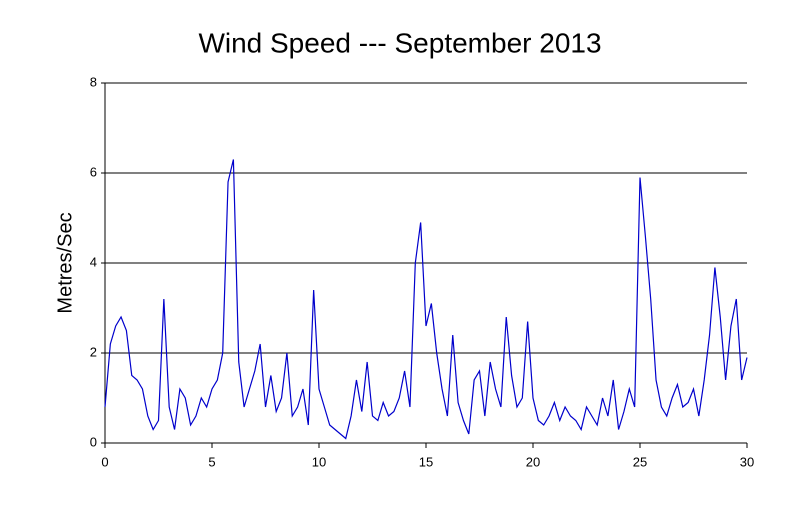 This screenshot has width=800, height=505. Describe the element at coordinates (399, 42) in the screenshot. I see `chart-title: Wind Speed --- September 2013` at that location.